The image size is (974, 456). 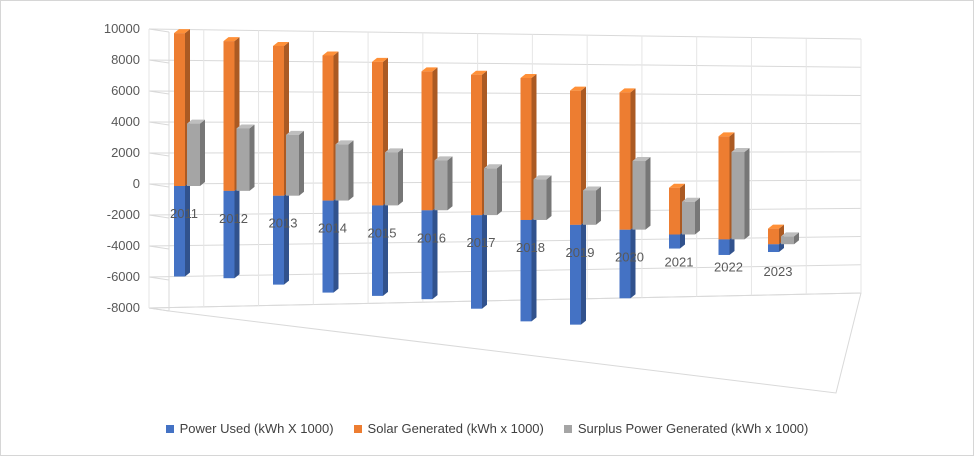 I want to click on y-tick-label: 6000, so click(x=125, y=90).